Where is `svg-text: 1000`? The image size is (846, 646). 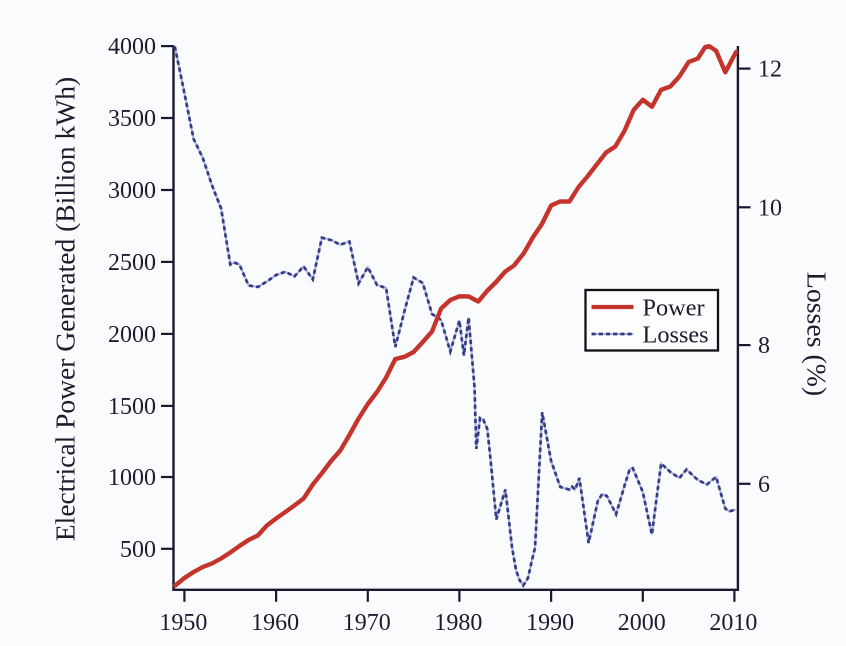
svg-text: 1000 is located at coordinates (132, 478).